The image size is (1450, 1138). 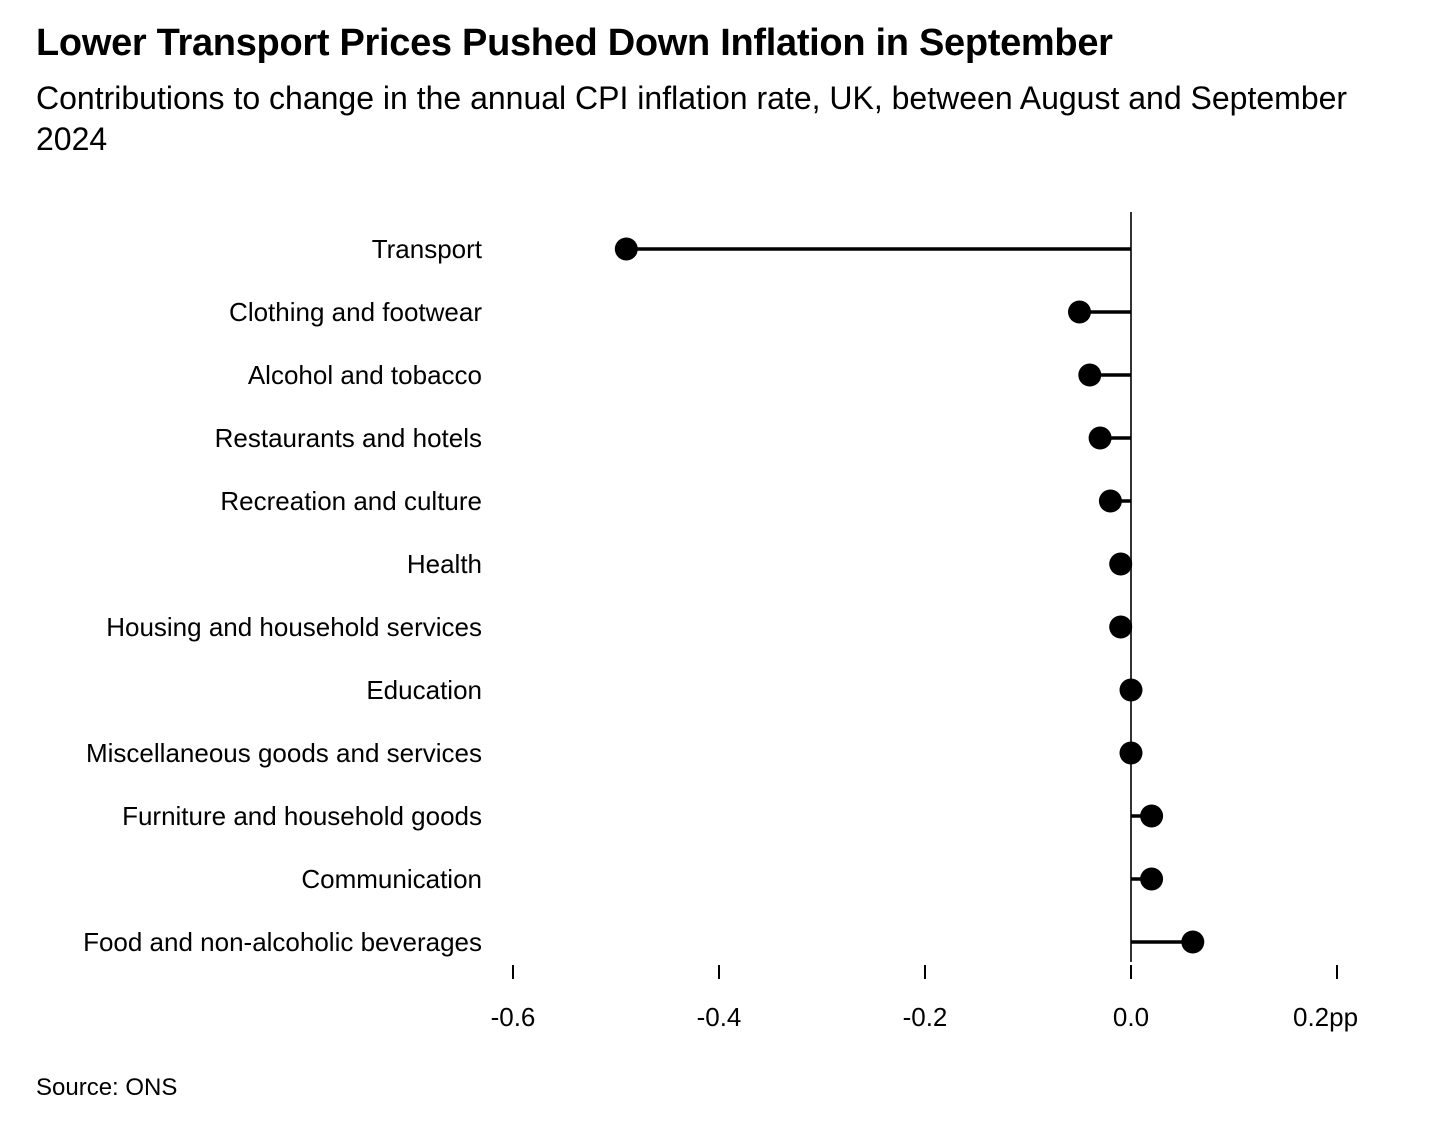 I want to click on category-label: Furniture and household goods, so click(x=302, y=816).